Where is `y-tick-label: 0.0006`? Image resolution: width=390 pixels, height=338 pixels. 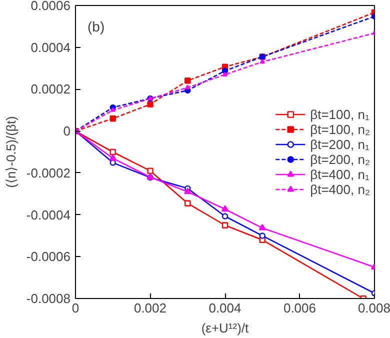 y-tick-label: 0.0006 is located at coordinates (50, 6).